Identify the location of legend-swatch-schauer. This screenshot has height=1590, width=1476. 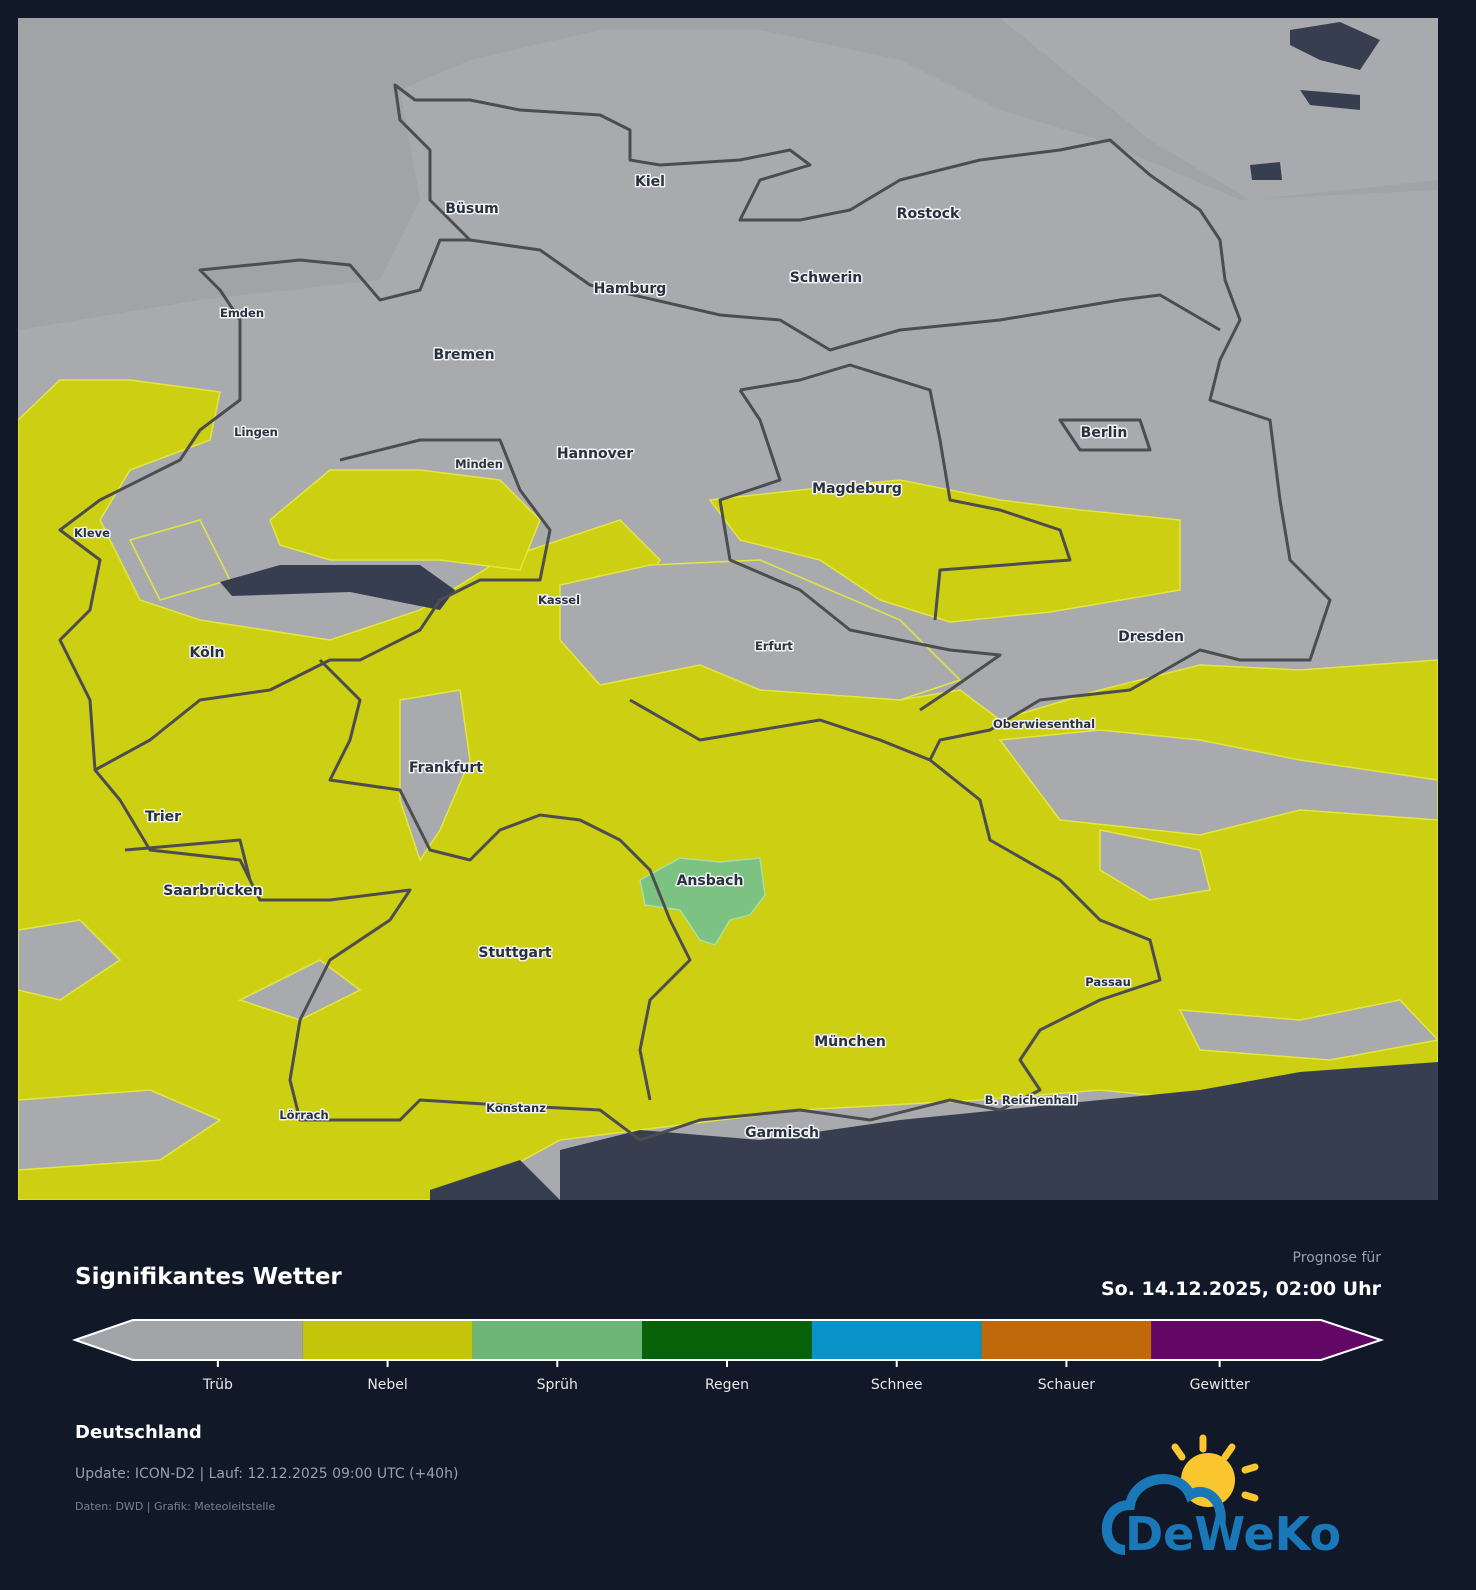
(1066, 1340).